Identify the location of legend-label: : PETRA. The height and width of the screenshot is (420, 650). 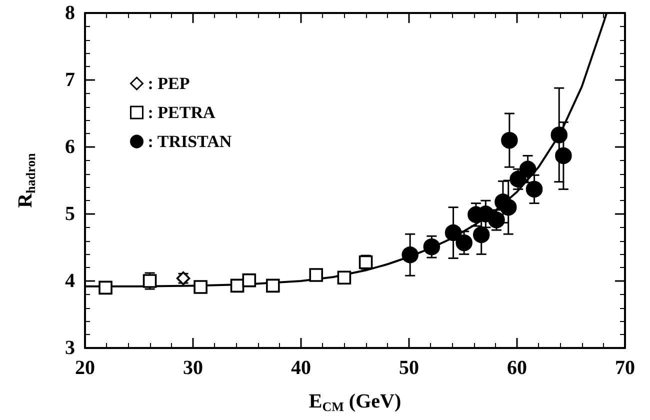
(182, 112).